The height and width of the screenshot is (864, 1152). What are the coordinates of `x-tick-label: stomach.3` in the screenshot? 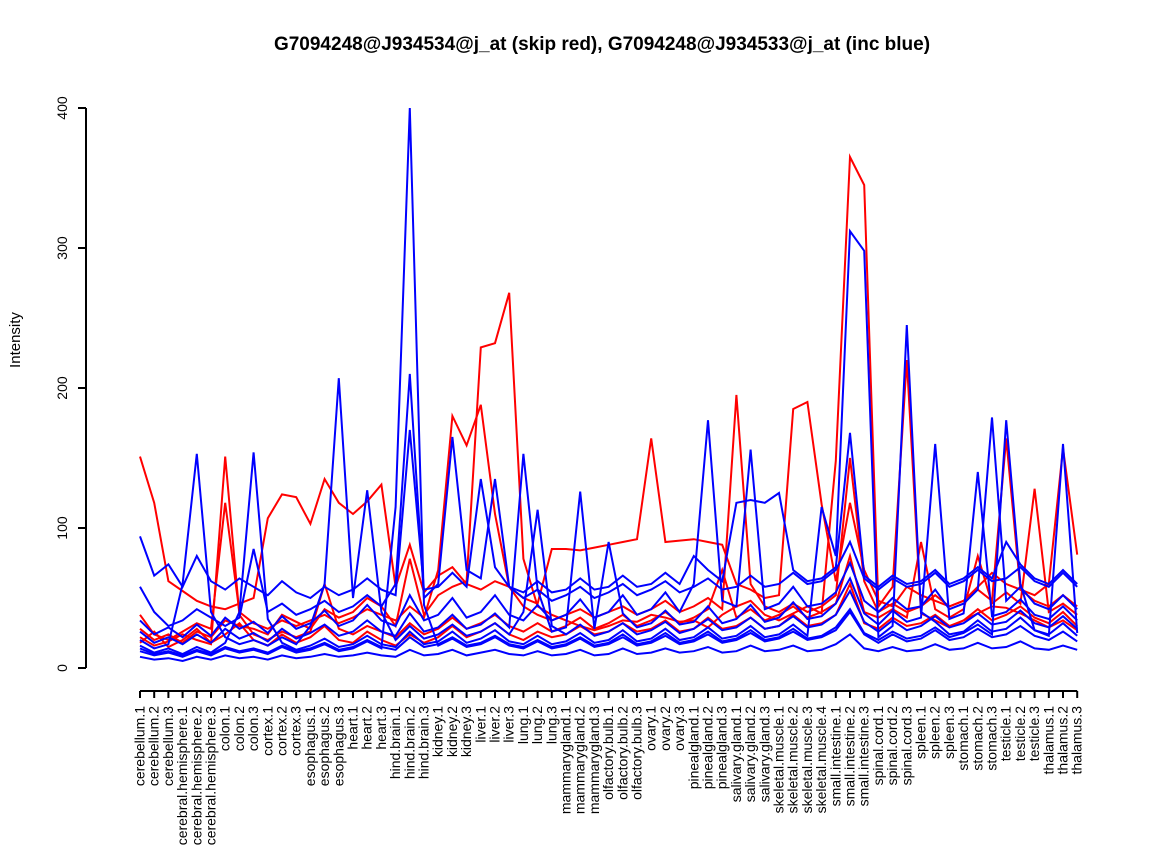 It's located at (992, 738).